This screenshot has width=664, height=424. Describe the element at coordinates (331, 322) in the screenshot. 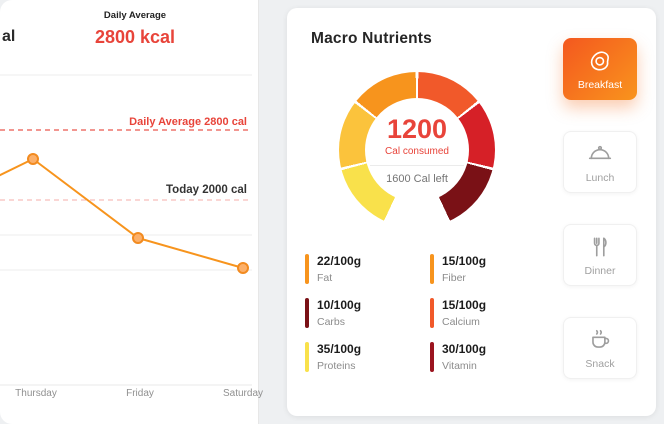

I see `nutrient-name: Carbs` at that location.